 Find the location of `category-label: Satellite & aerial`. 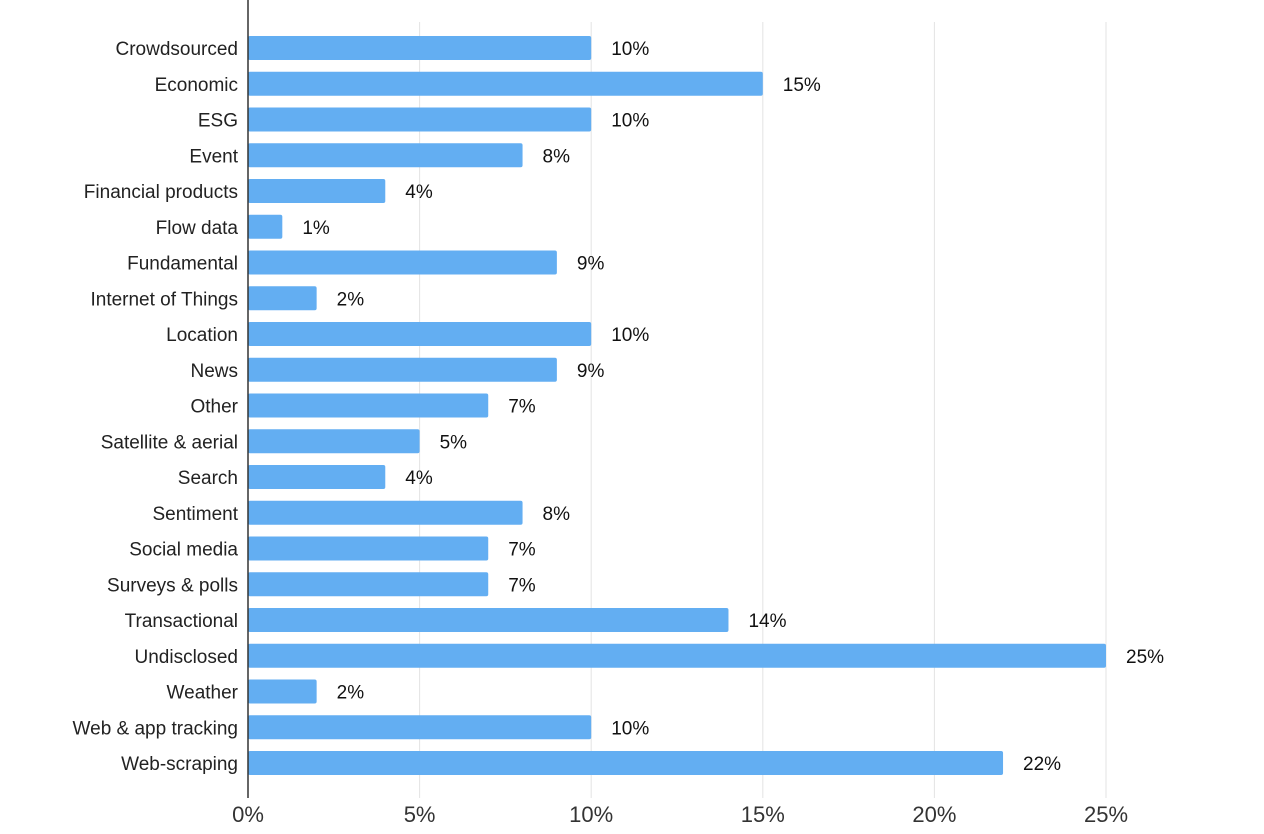

category-label: Satellite & aerial is located at coordinates (169, 442).